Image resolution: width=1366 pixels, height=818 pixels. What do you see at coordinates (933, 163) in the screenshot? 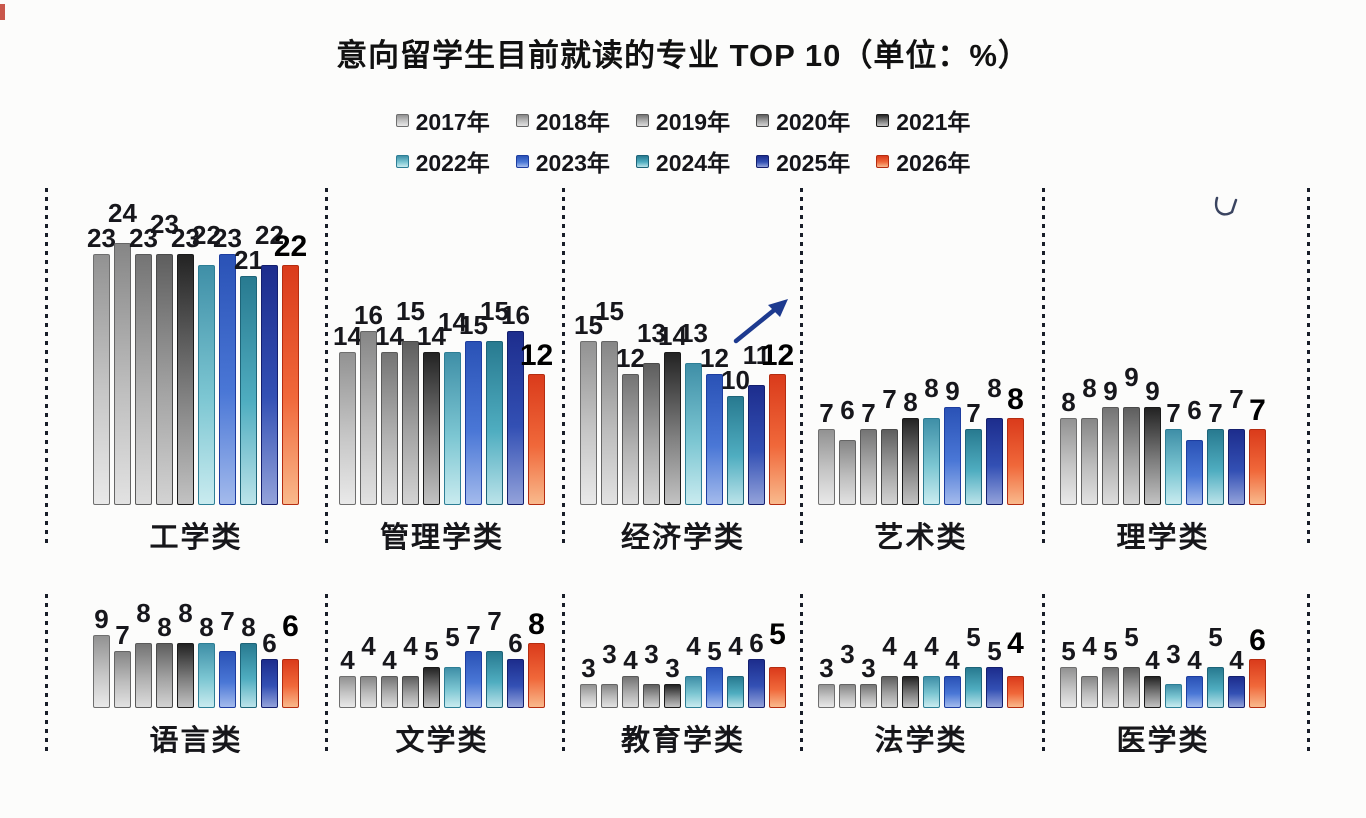
I see `legend-label: 2026年` at bounding box center [933, 163].